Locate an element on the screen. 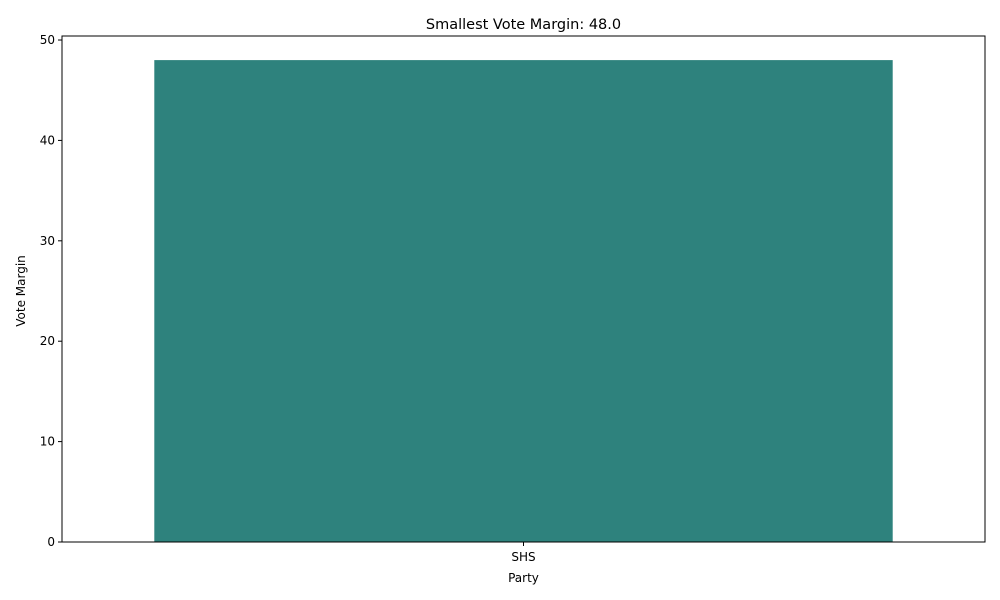 Image resolution: width=1000 pixels, height=600 pixels. y-tick-label: 20 is located at coordinates (47, 341).